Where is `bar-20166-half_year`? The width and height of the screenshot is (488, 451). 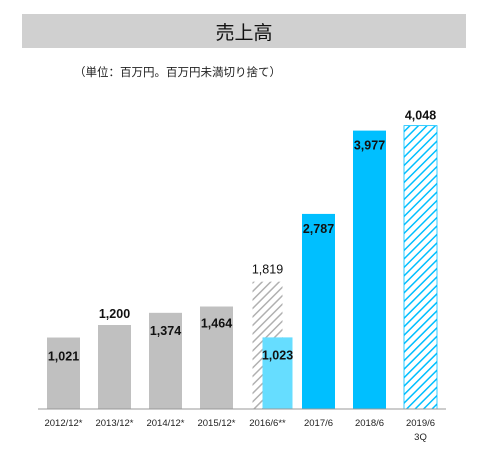
bar-20166-half_year is located at coordinates (277, 373).